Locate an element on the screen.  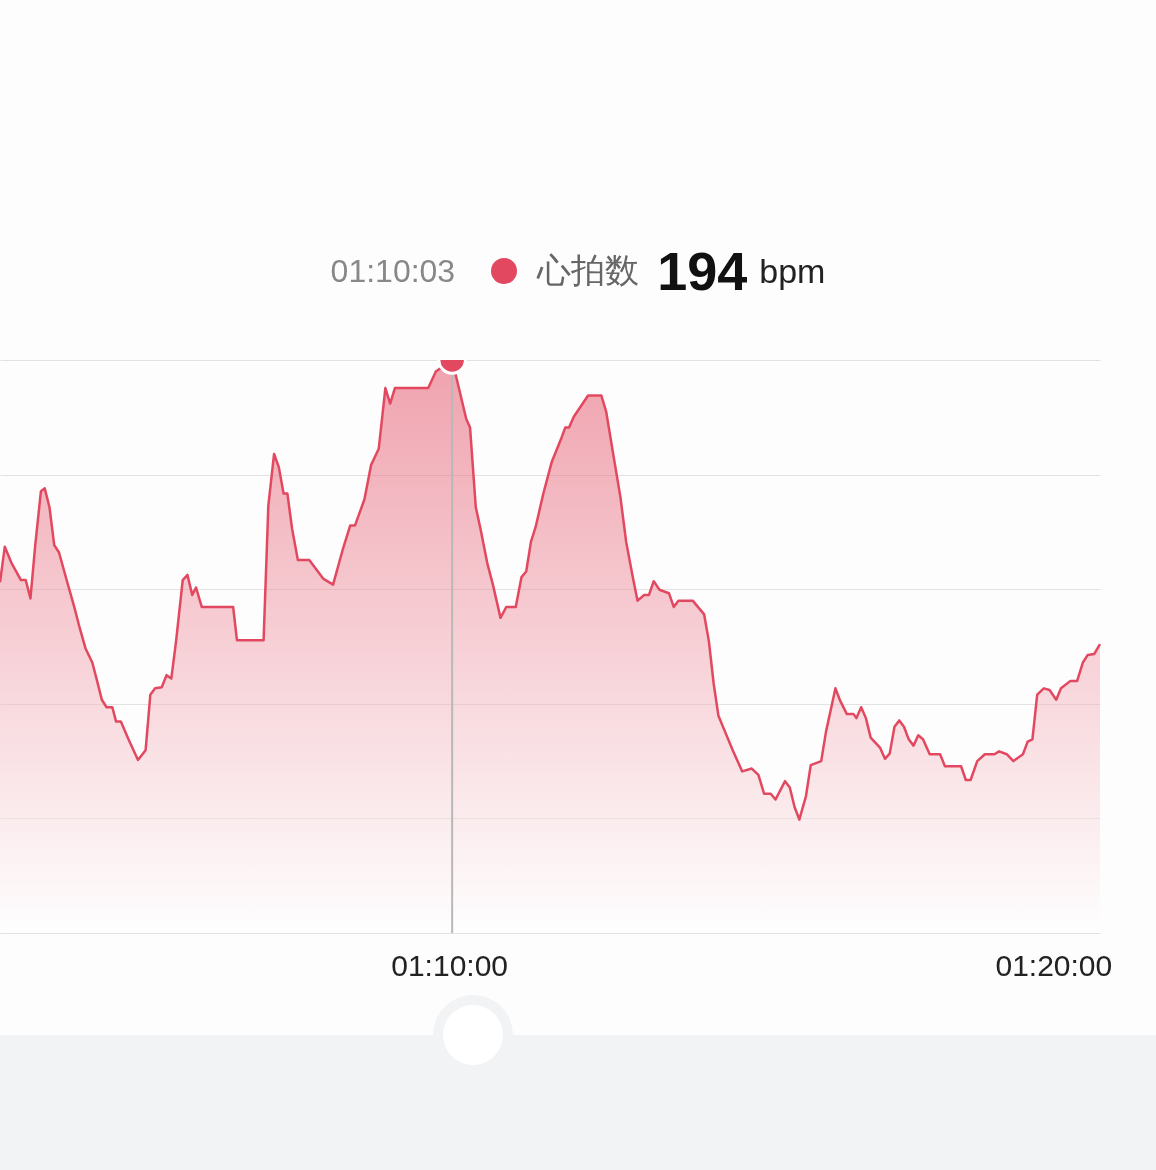
text: 194 is located at coordinates (702, 271).